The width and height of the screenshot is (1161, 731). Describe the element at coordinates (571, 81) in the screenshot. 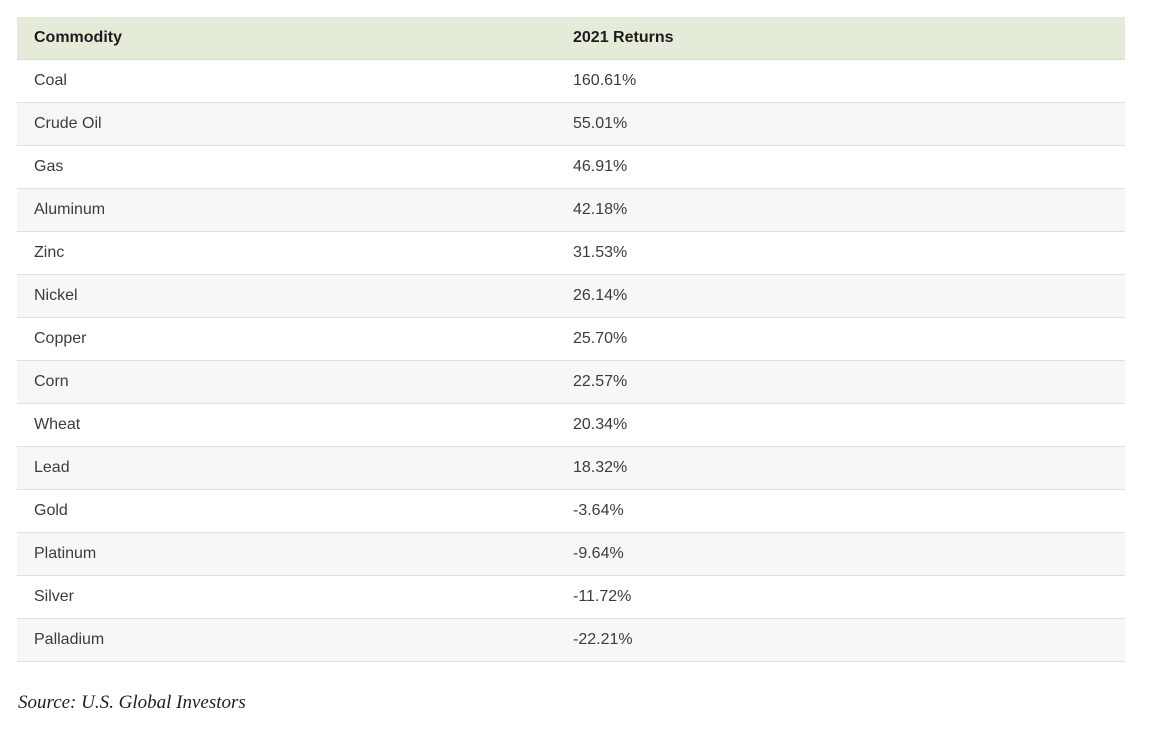

I see `table-row: Coal 160.61%` at that location.